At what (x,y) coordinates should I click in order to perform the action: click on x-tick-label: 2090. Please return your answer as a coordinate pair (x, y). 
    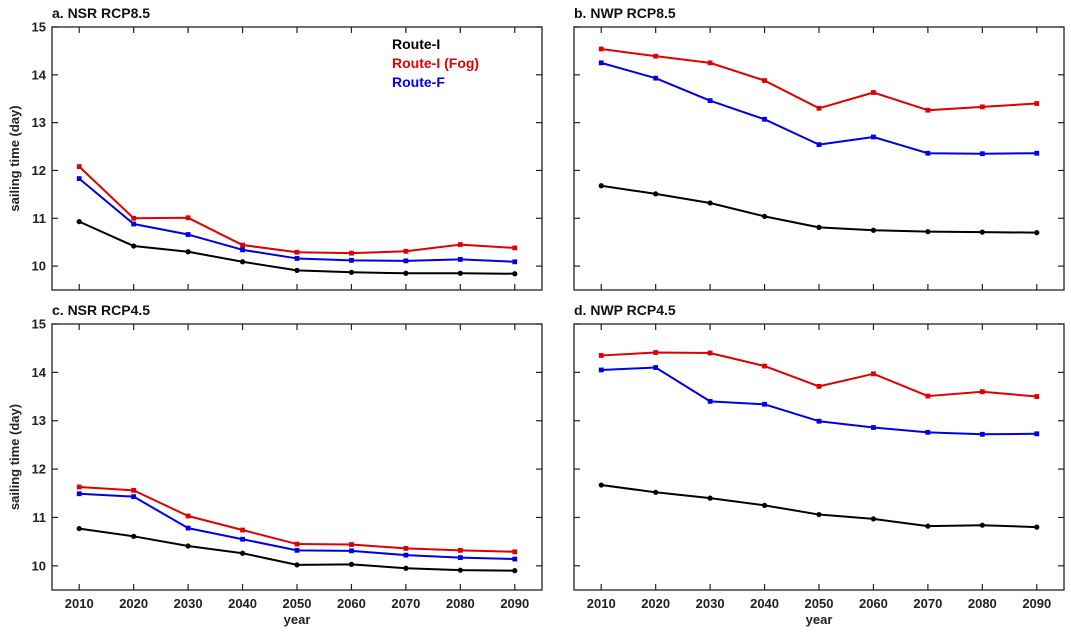
    Looking at the image, I should click on (514, 603).